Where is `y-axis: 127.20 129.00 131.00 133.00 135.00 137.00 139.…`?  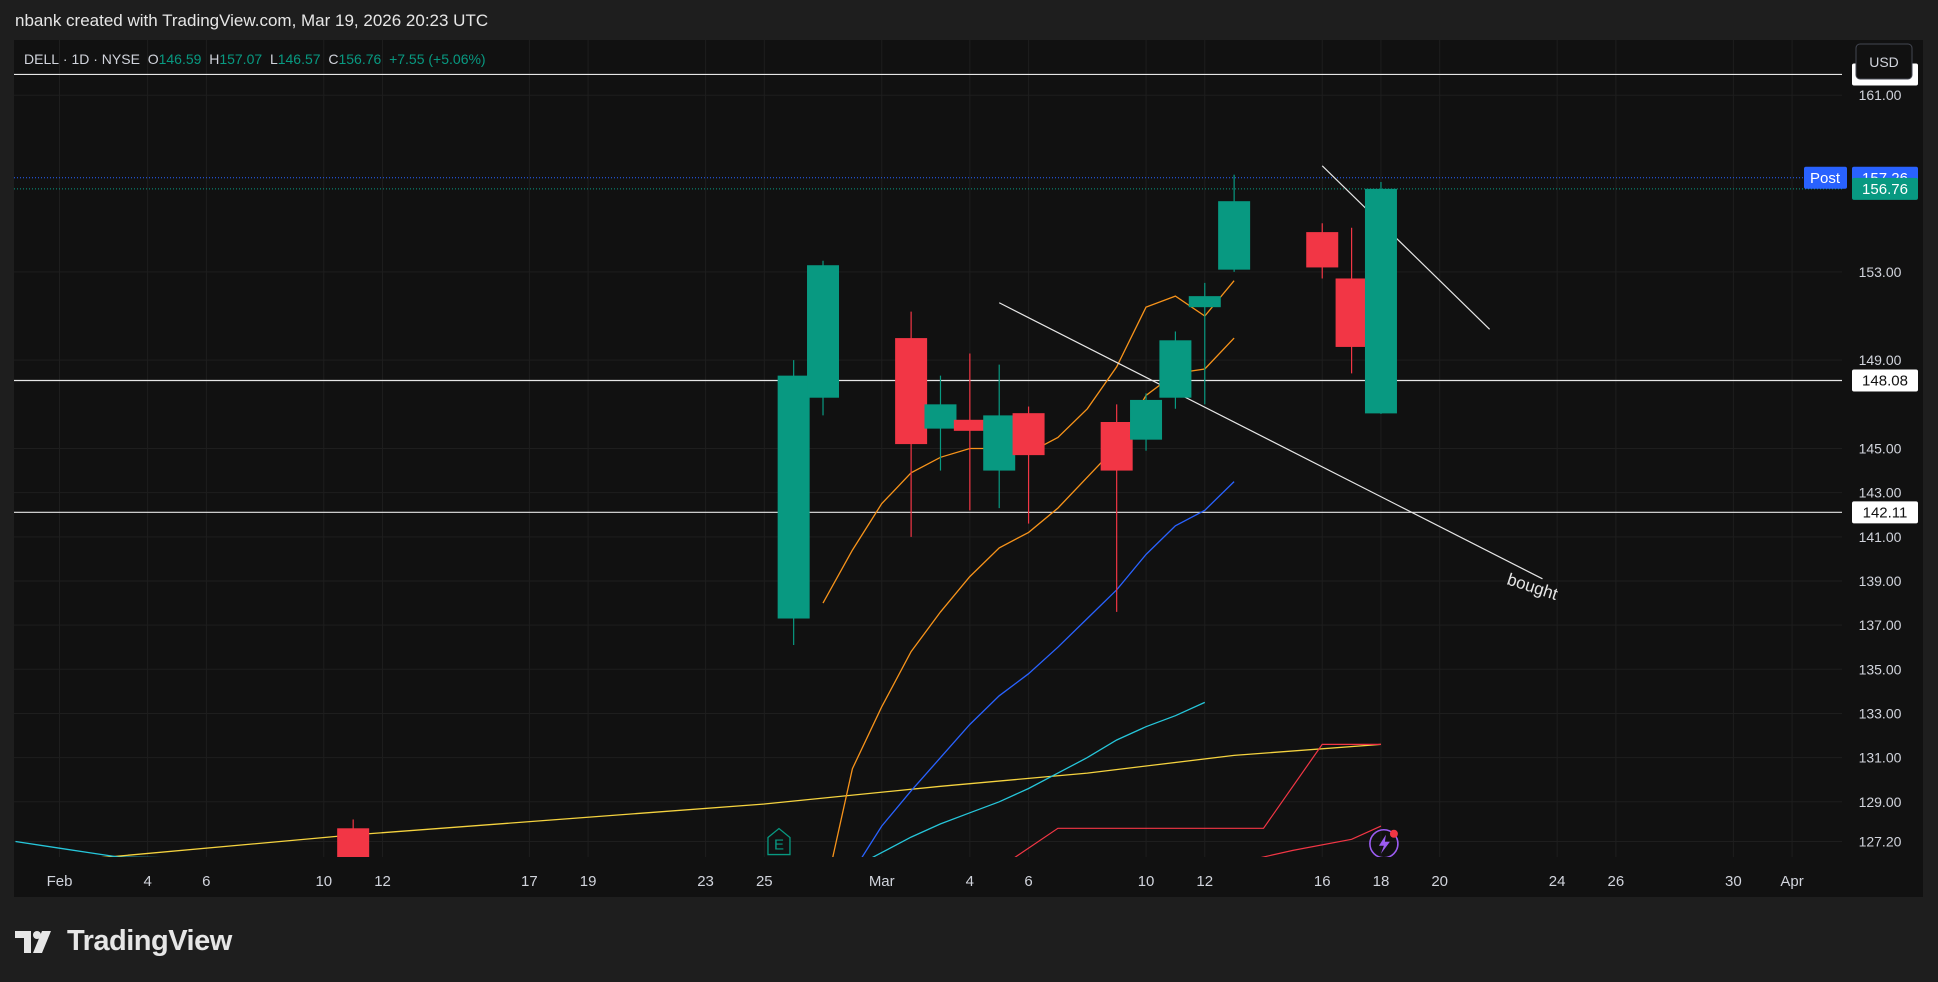 y-axis: 127.20 129.00 131.00 133.00 135.00 137.00 139.… is located at coordinates (1880, 468).